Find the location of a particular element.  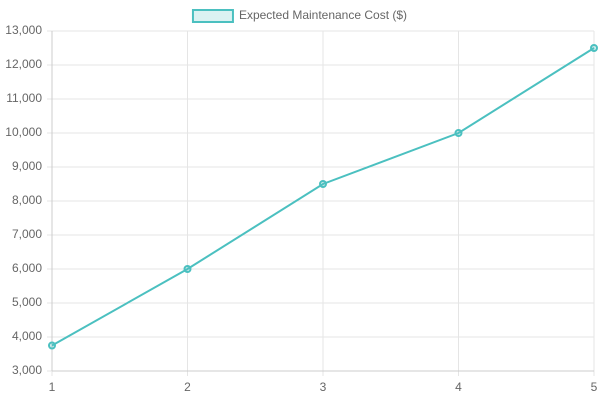

y-tick-label: 3,000 is located at coordinates (27, 370).